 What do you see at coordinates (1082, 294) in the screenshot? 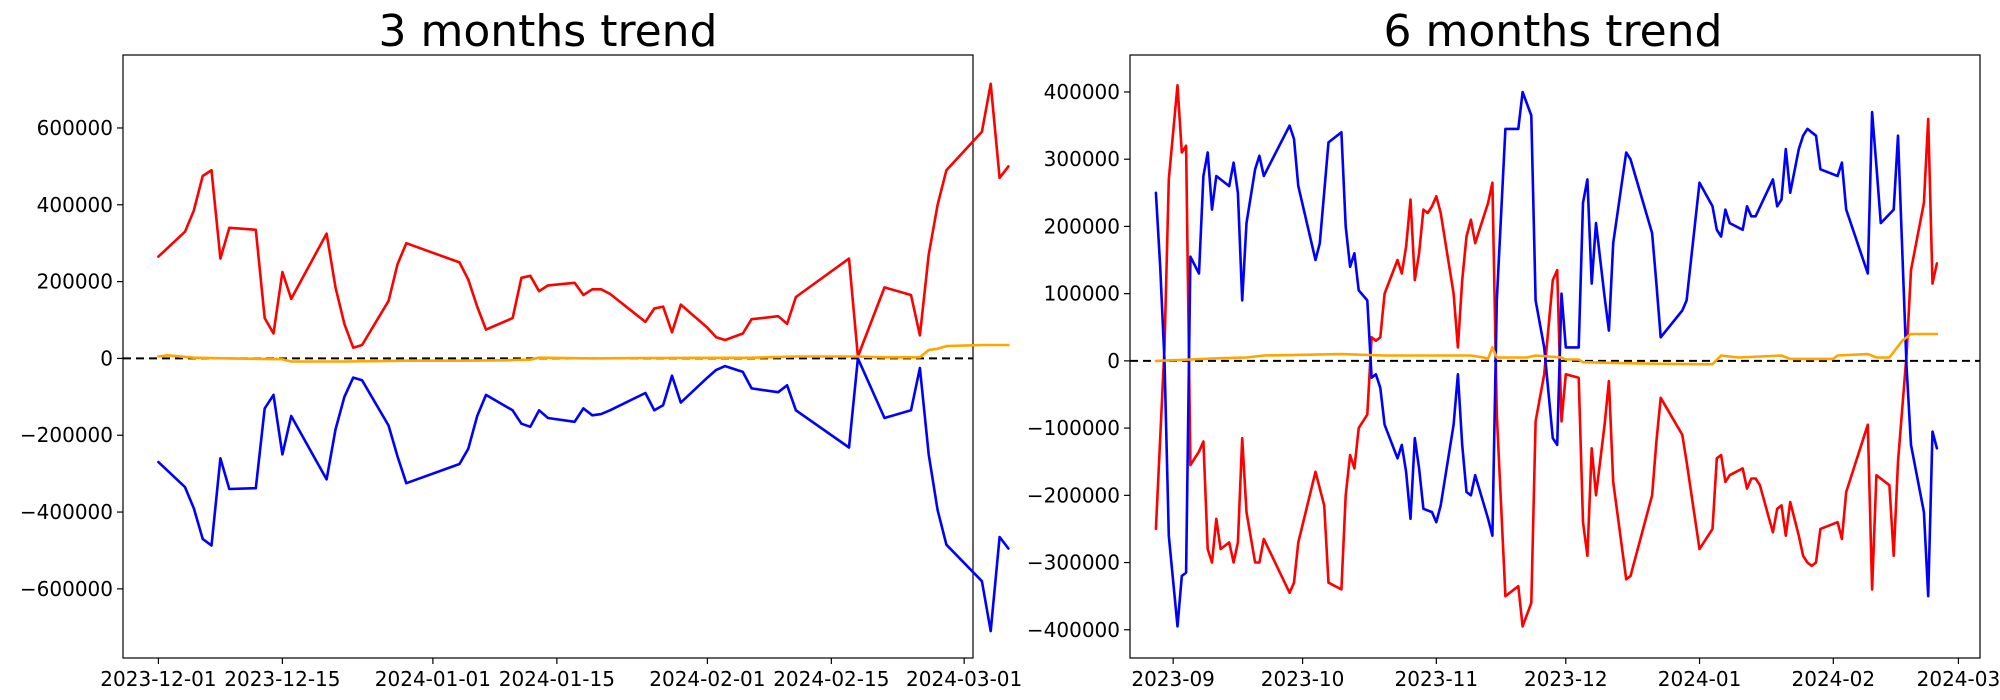
I see `y-tick-label: 100000` at bounding box center [1082, 294].